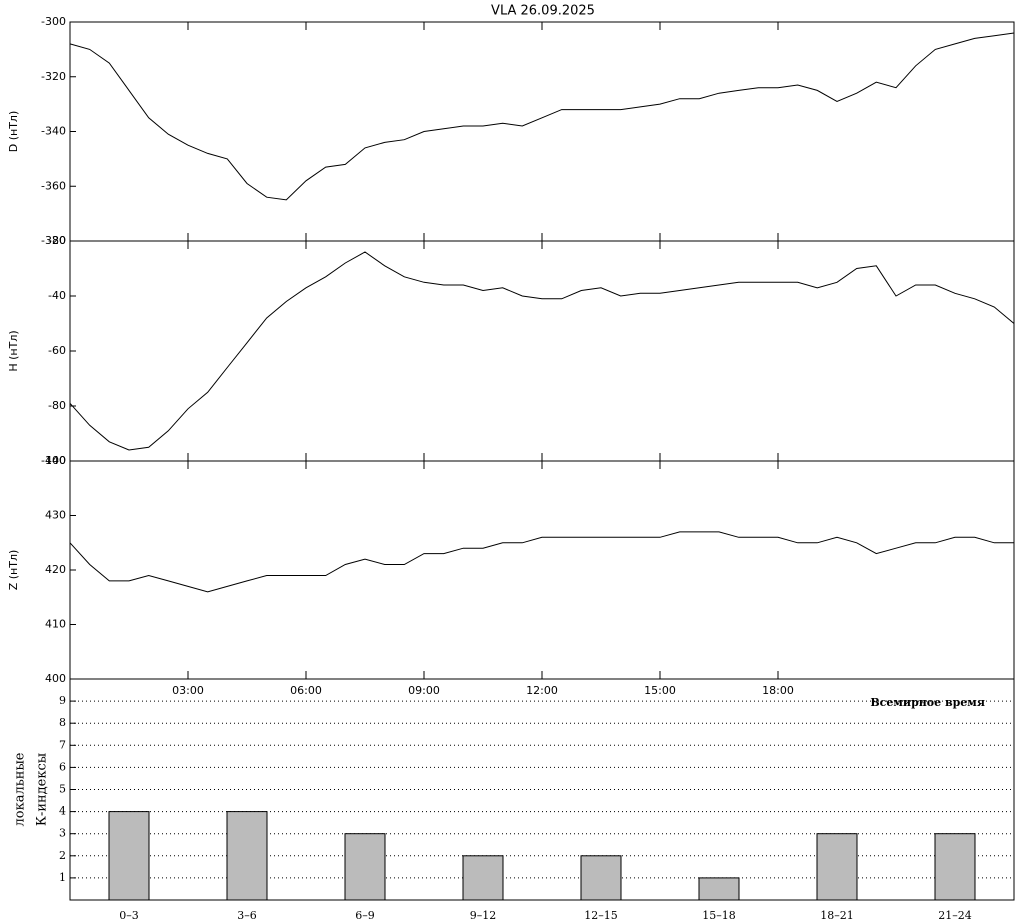 Image resolution: width=1024 pixels, height=921 pixels. What do you see at coordinates (62, 855) in the screenshot?
I see `y-tick-label: 2` at bounding box center [62, 855].